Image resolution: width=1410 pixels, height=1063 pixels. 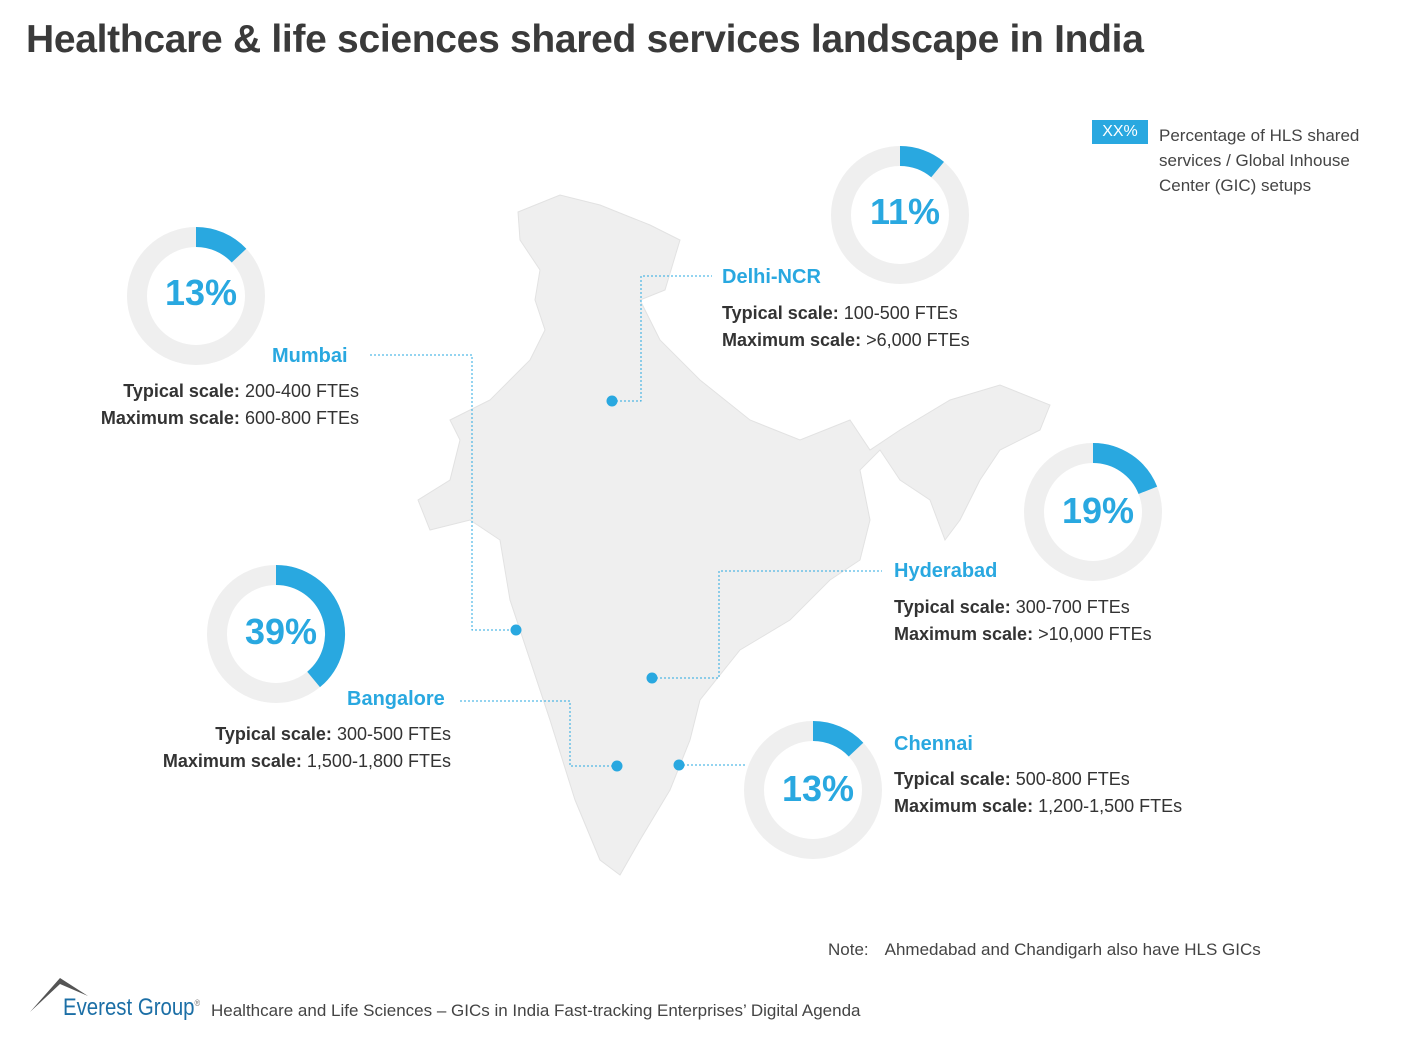 What do you see at coordinates (767, 624) in the screenshot?
I see `leader-hyderabad` at bounding box center [767, 624].